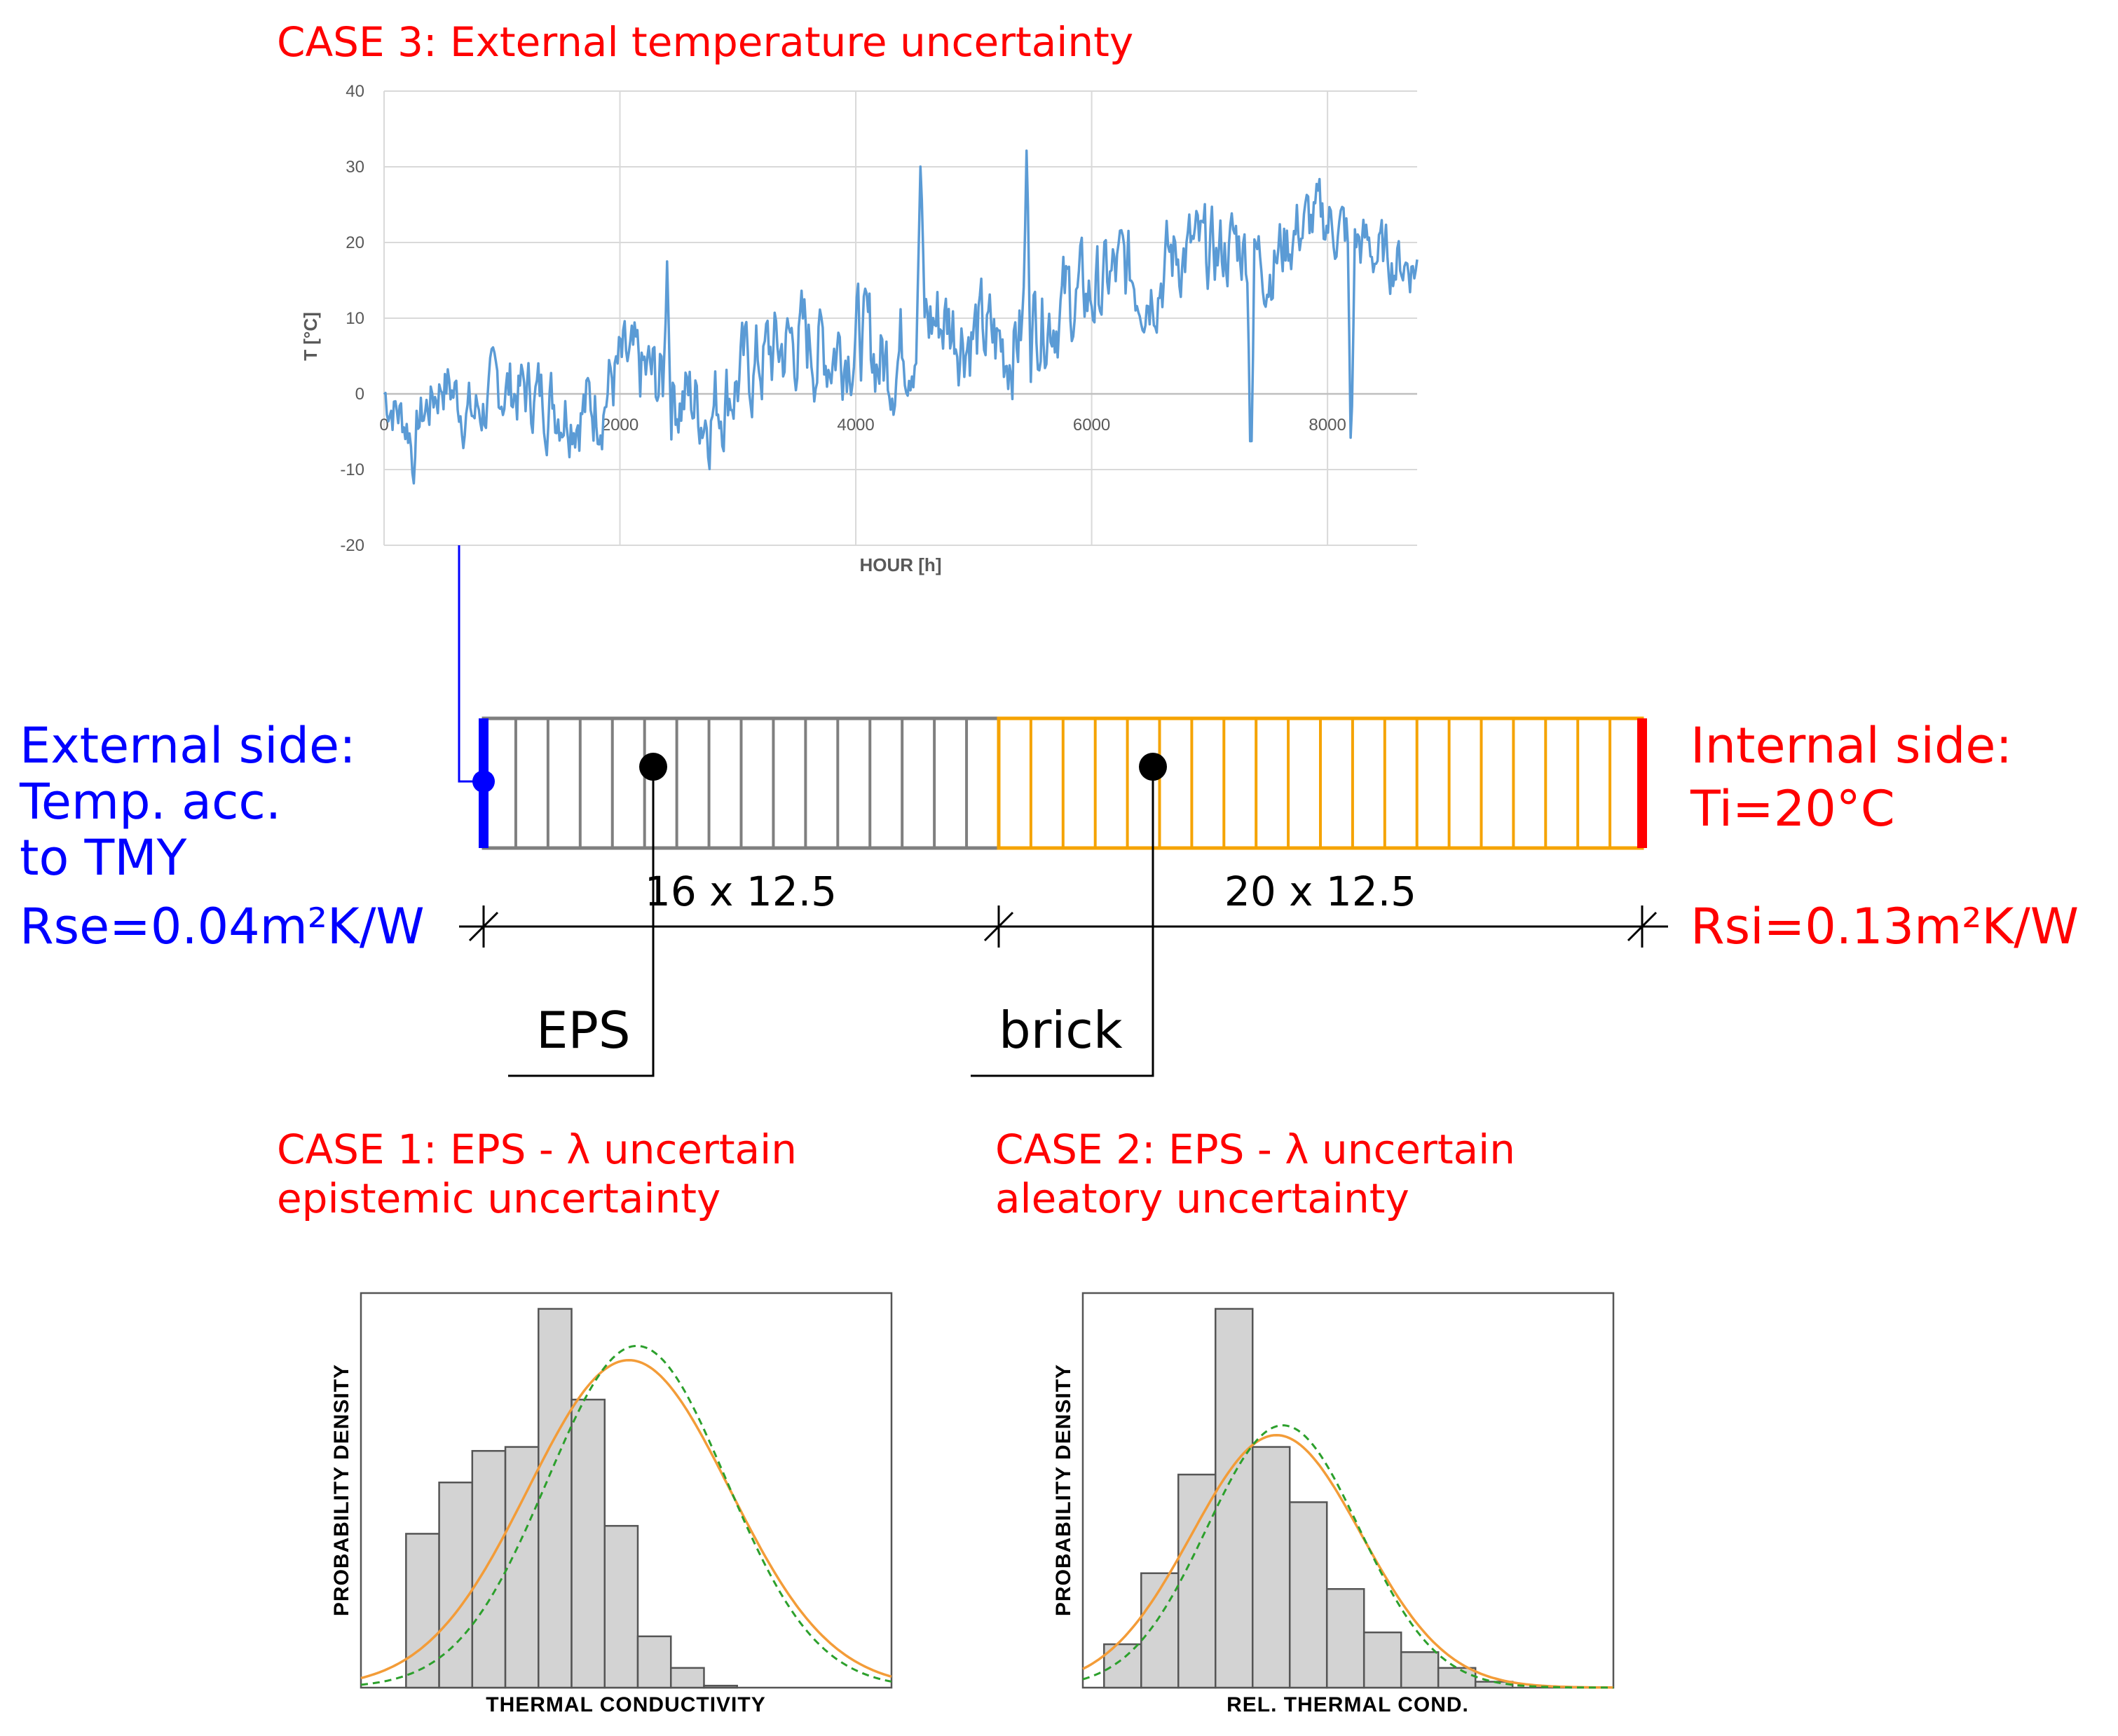  What do you see at coordinates (581, 922) in the screenshot?
I see `eps-leader-line` at bounding box center [581, 922].